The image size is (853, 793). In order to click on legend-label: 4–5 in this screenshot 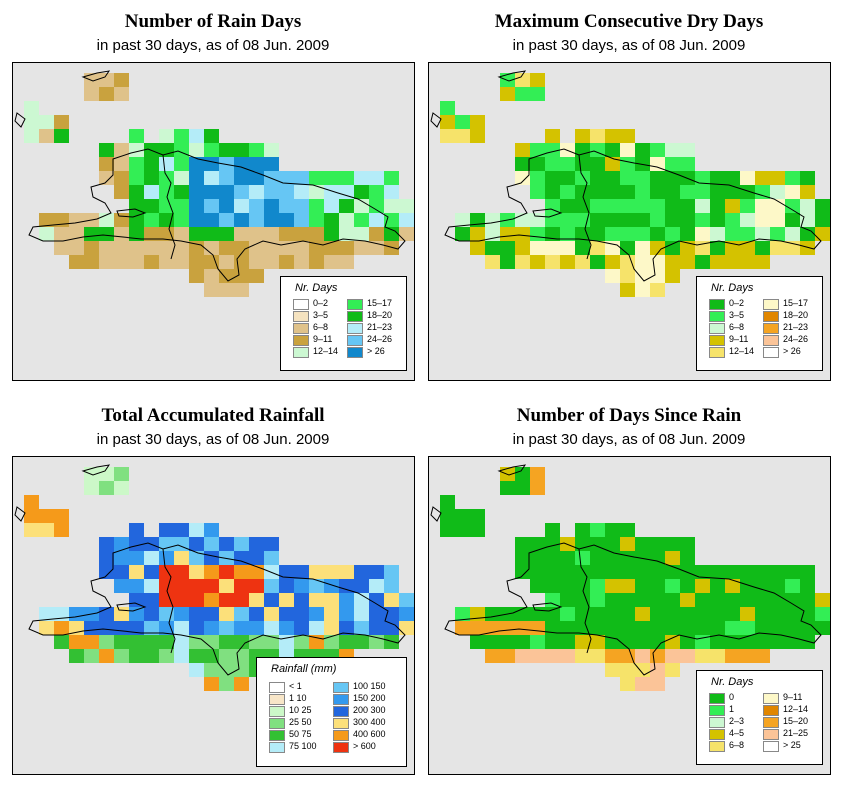, I will do `click(737, 733)`.